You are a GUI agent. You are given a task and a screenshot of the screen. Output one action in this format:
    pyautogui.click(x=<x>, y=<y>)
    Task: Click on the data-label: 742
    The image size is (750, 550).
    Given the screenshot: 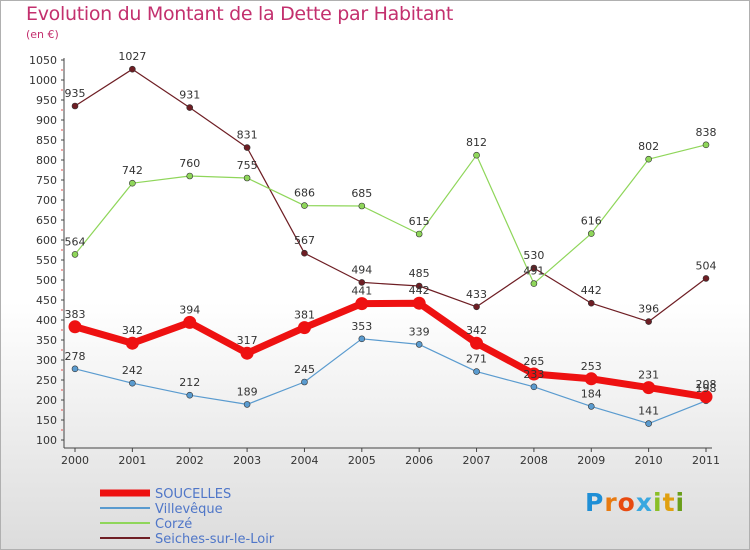 What is the action you would take?
    pyautogui.click(x=132, y=170)
    